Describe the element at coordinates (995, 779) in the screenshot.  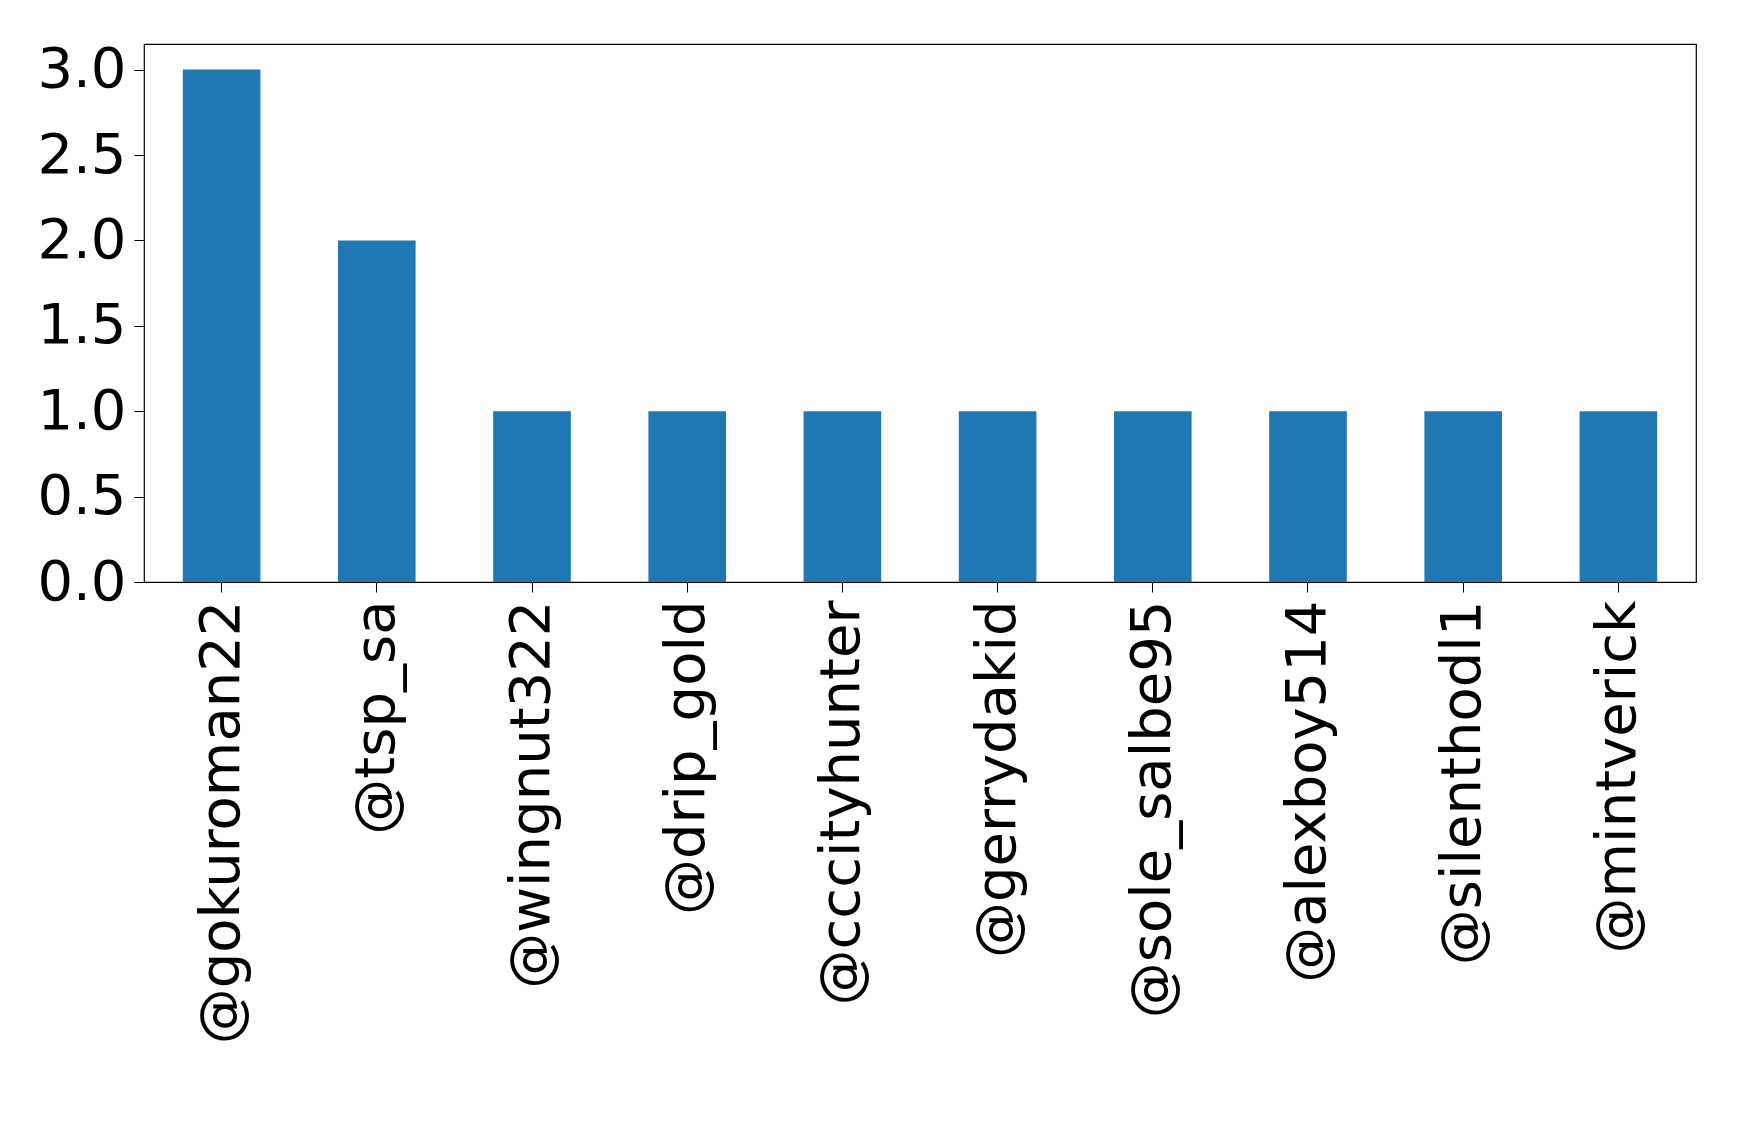
I see `x-tick-label: @gerrydakid` at that location.